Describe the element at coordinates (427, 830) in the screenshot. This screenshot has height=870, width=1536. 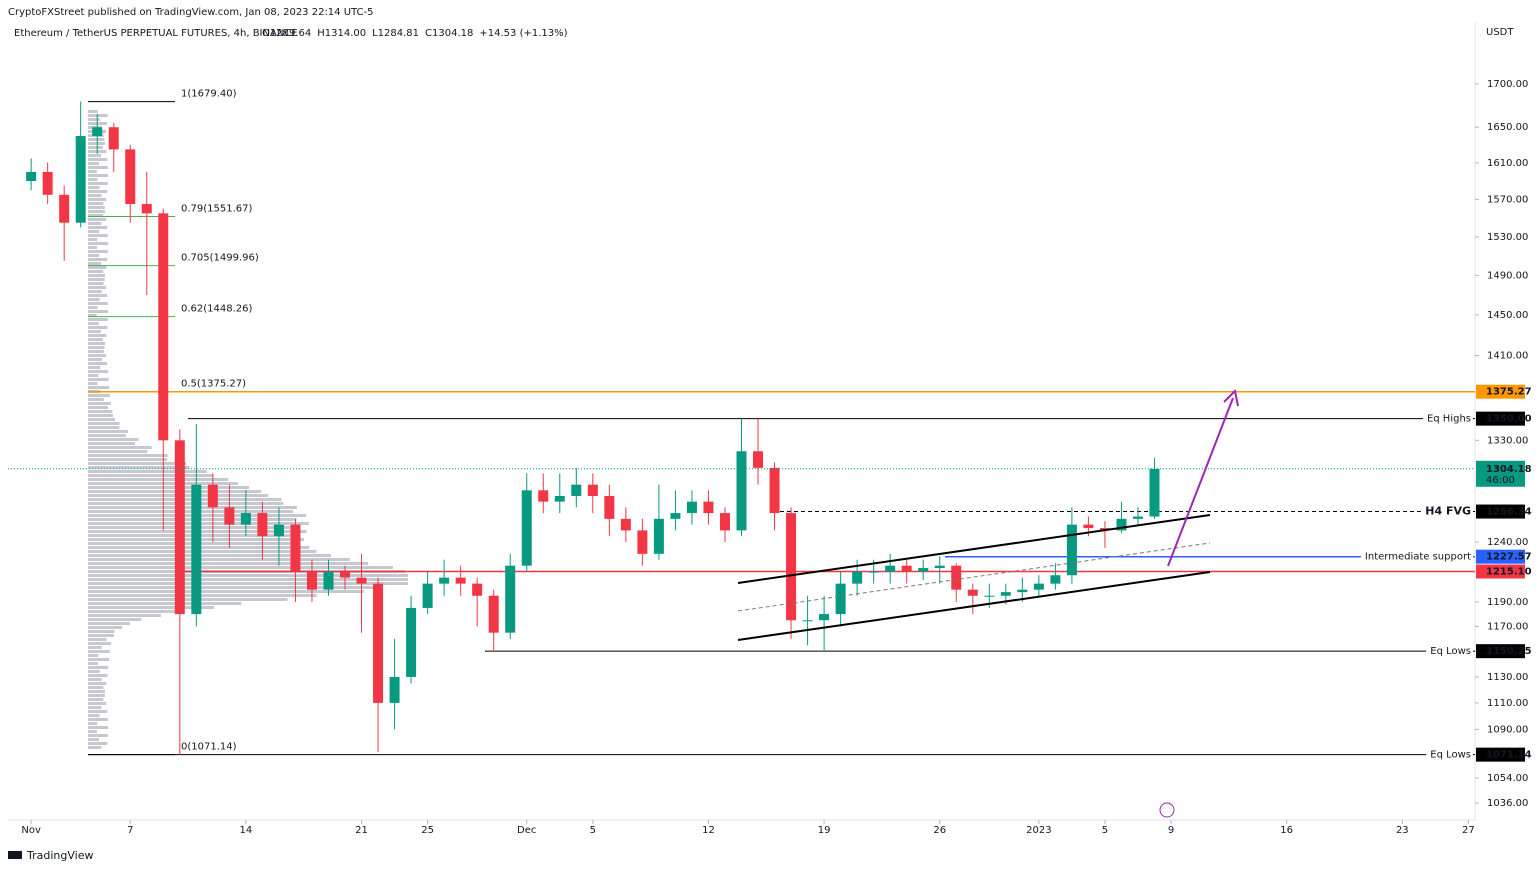
I see `x-tick-label: 25` at that location.